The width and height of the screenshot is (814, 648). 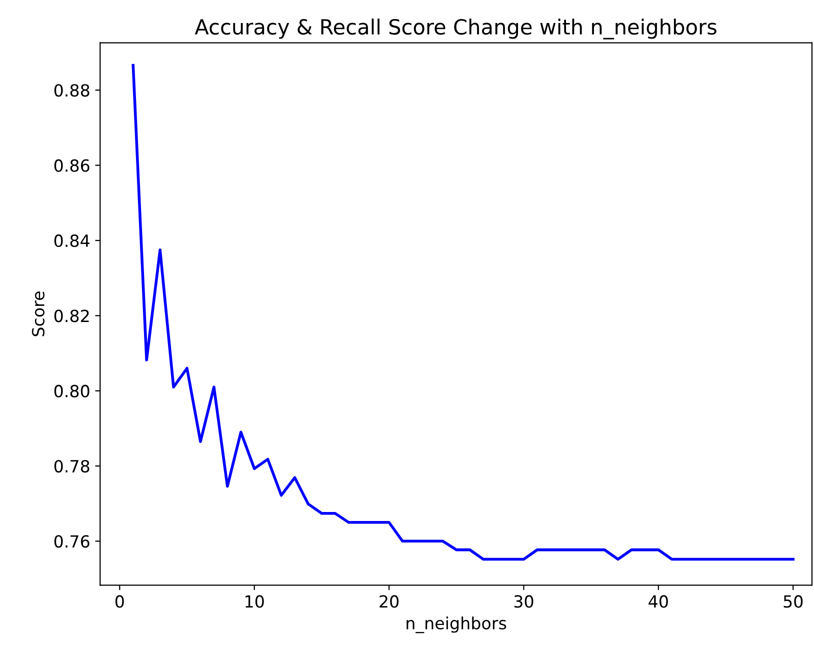 What do you see at coordinates (72, 391) in the screenshot?
I see `y-tick-label: 0.80` at bounding box center [72, 391].